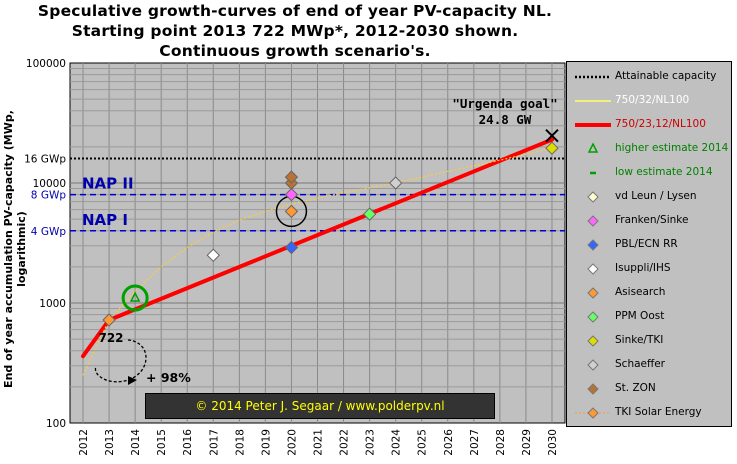 This screenshot has width=737, height=464. What do you see at coordinates (214, 442) in the screenshot?
I see `x-tick-label: 2017` at bounding box center [214, 442].